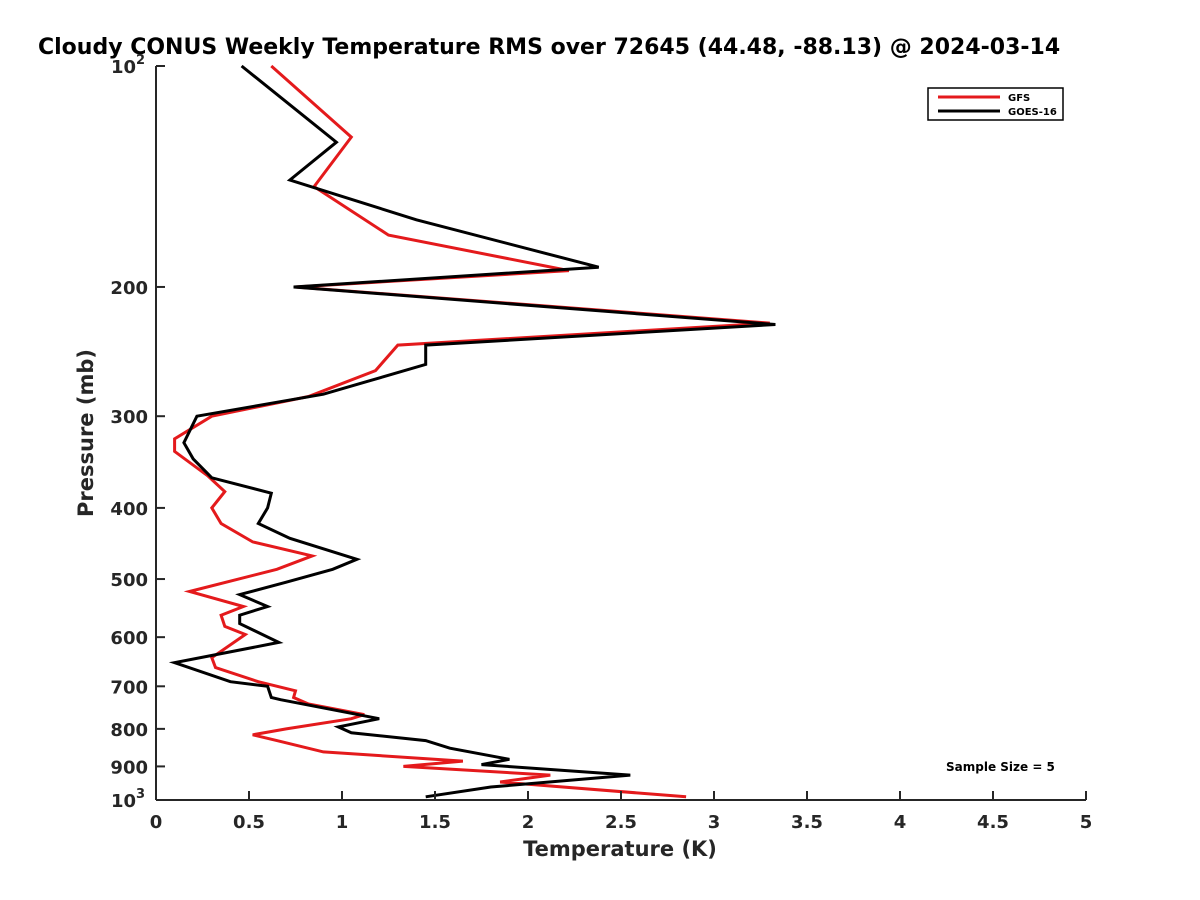 The width and height of the screenshot is (1200, 900). What do you see at coordinates (900, 822) in the screenshot?
I see `x-tick-label: 4` at bounding box center [900, 822].